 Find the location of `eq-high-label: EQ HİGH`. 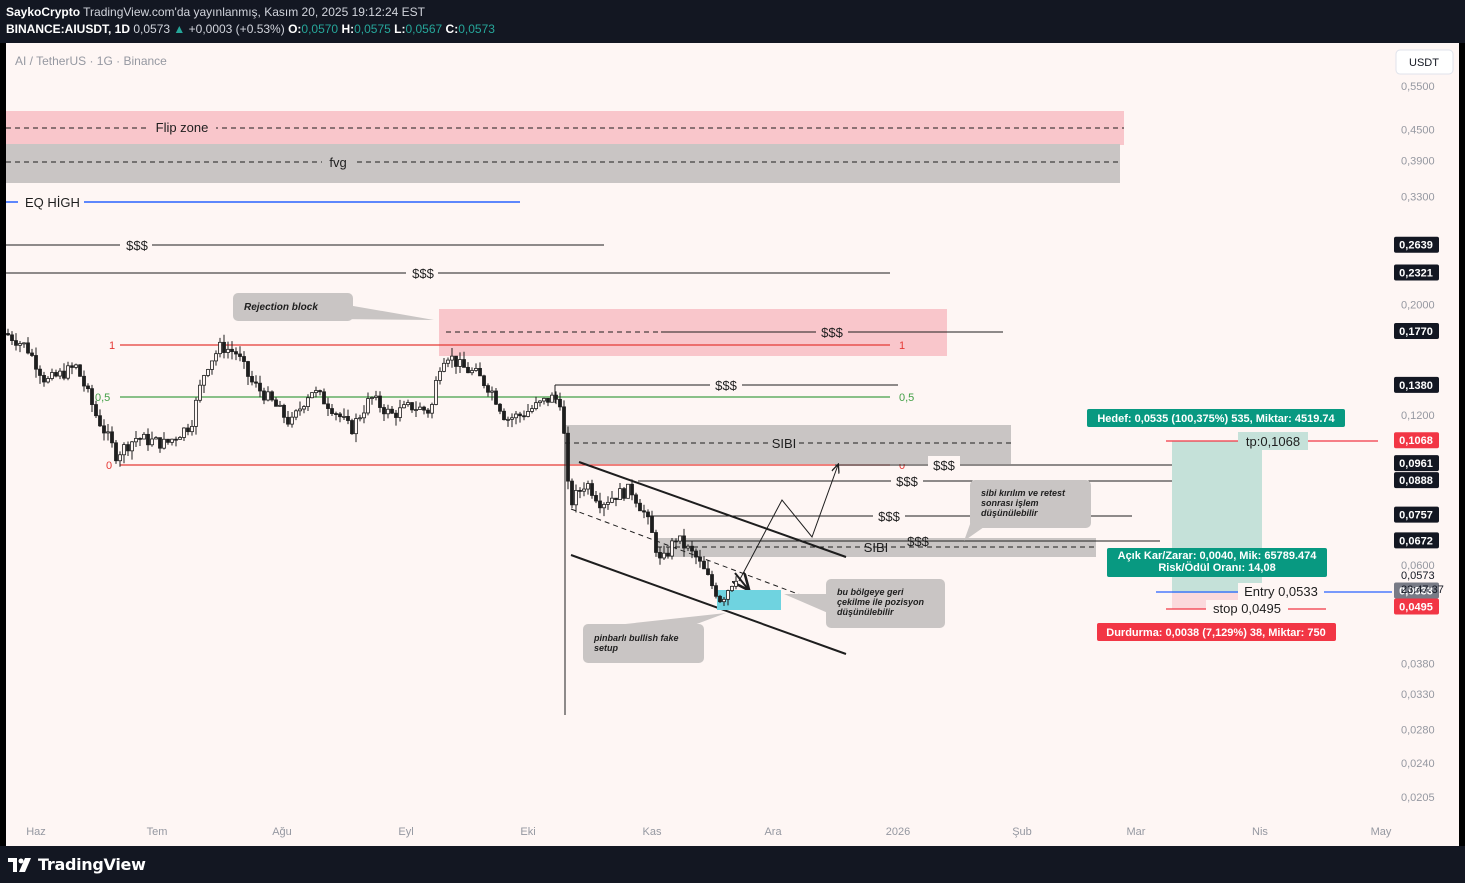

eq-high-label: EQ HİGH is located at coordinates (52, 202).